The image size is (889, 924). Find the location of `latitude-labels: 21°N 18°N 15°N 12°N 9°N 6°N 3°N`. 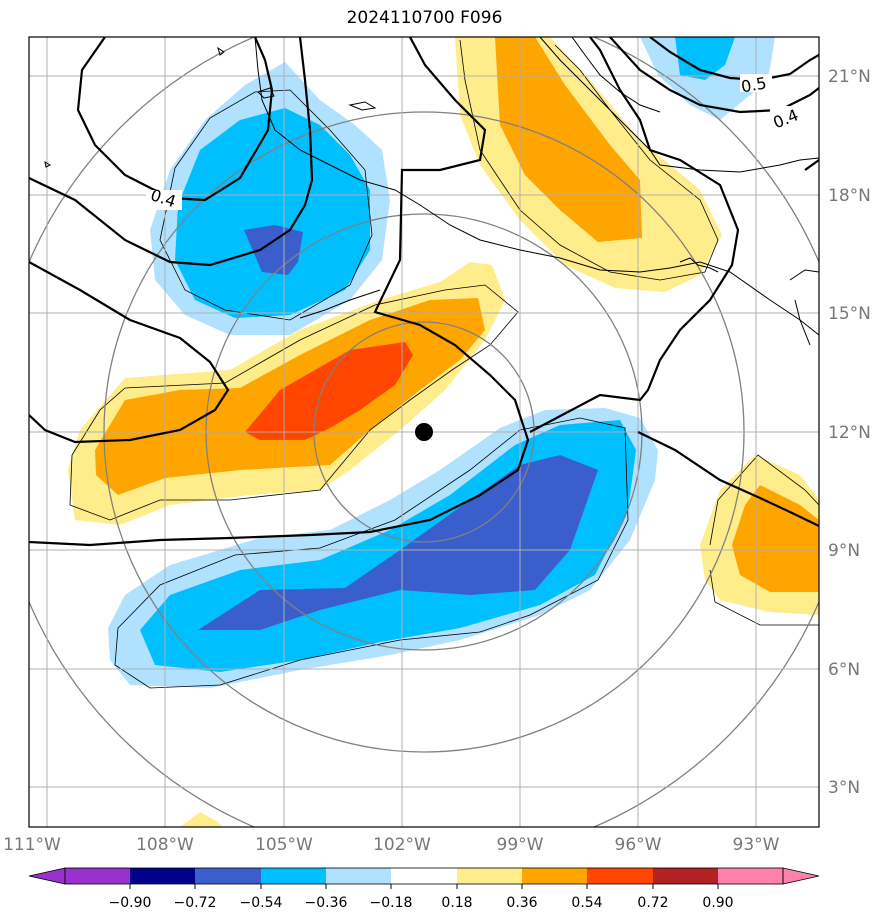

latitude-labels: 21°N 18°N 15°N 12°N 9°N 6°N 3°N is located at coordinates (849, 432).